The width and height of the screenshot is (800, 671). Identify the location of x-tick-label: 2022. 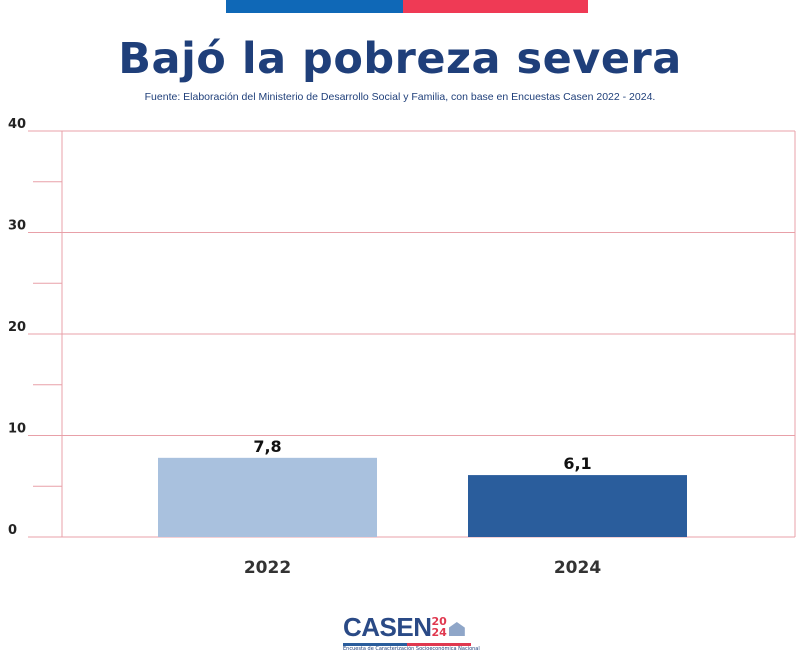
(267, 568).